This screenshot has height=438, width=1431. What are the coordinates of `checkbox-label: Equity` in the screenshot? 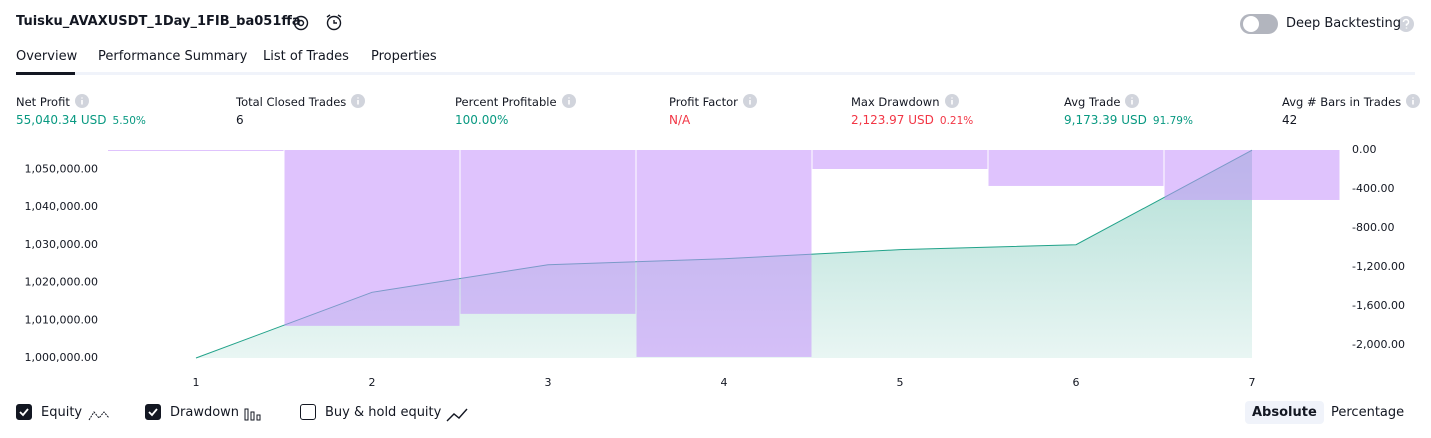 It's located at (62, 412).